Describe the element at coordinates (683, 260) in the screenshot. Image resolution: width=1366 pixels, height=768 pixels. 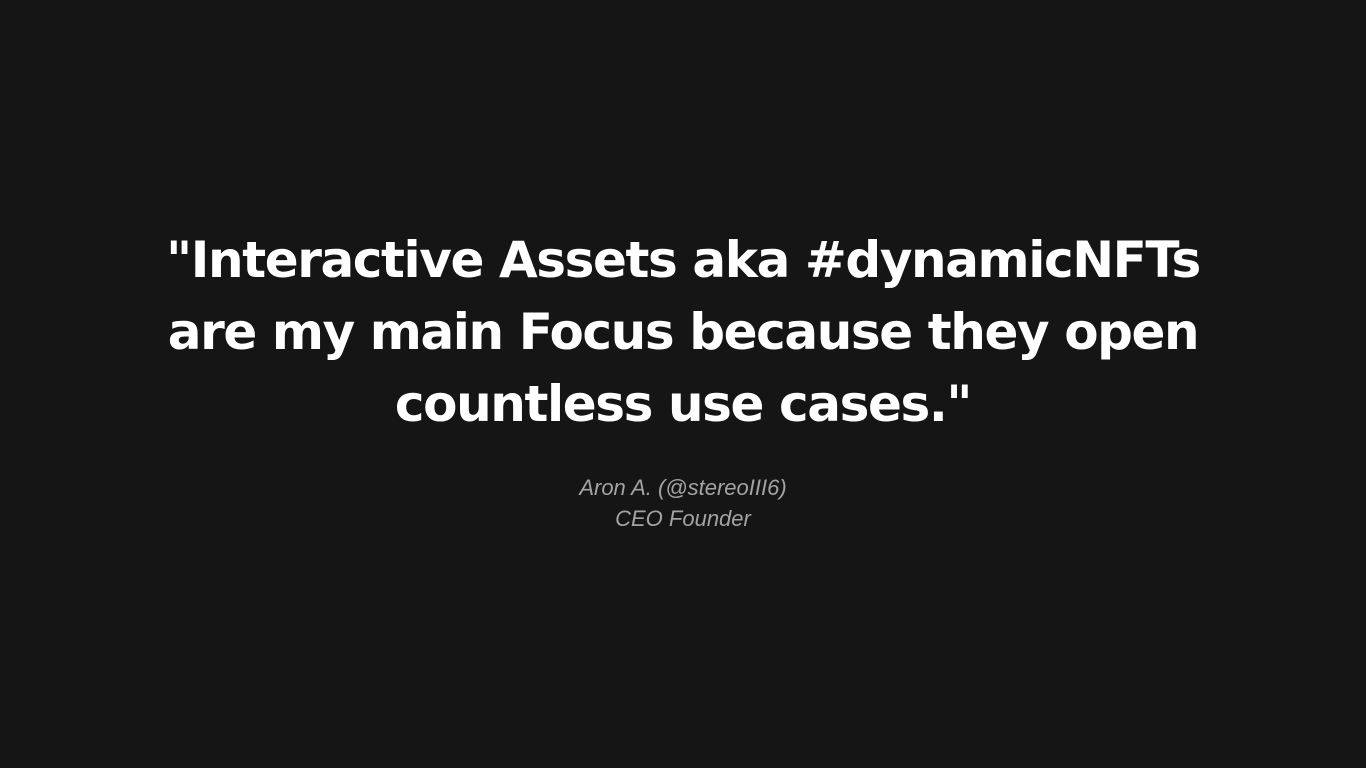
I see `quote-line-1: "Interactive Assets aka #dynamicNFTs` at that location.